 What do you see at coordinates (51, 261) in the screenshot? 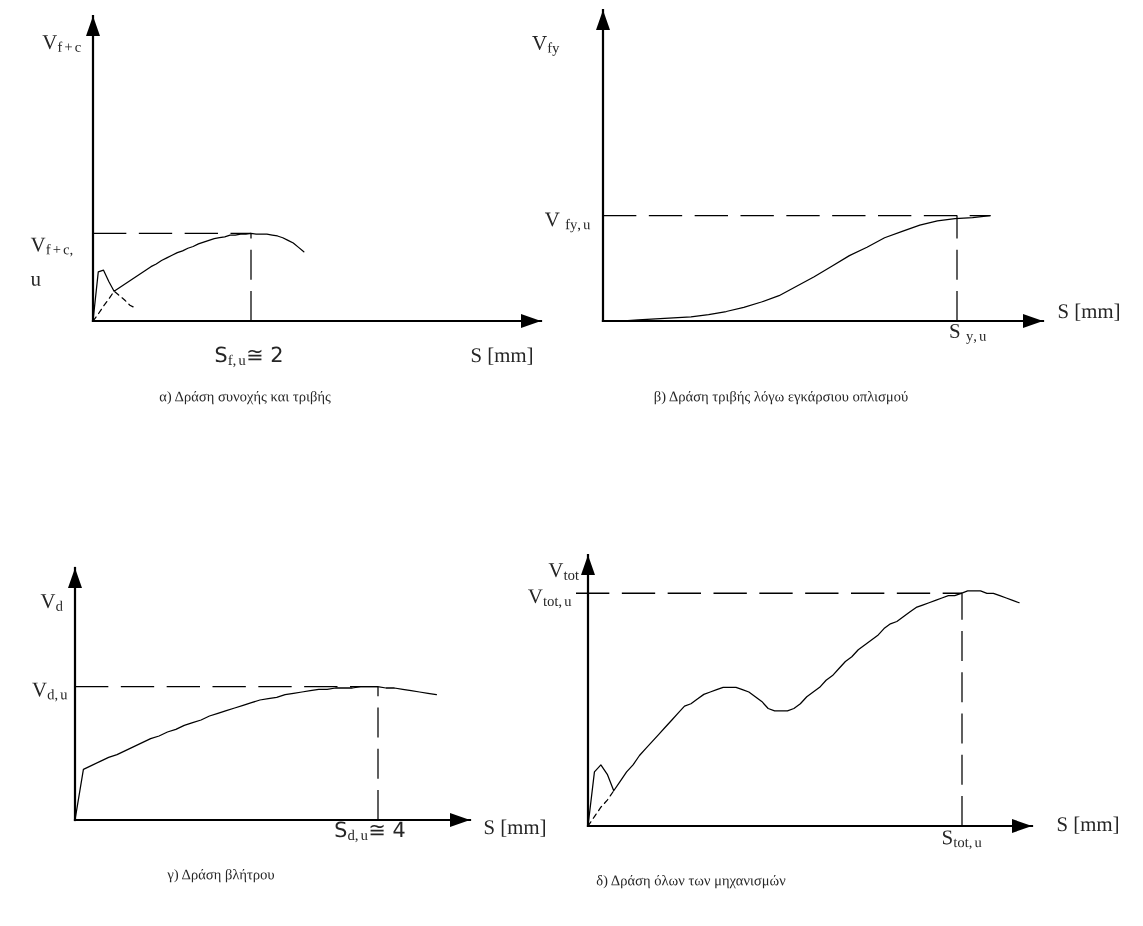
I see `text: V$_{f+c,}$ u` at bounding box center [51, 261].